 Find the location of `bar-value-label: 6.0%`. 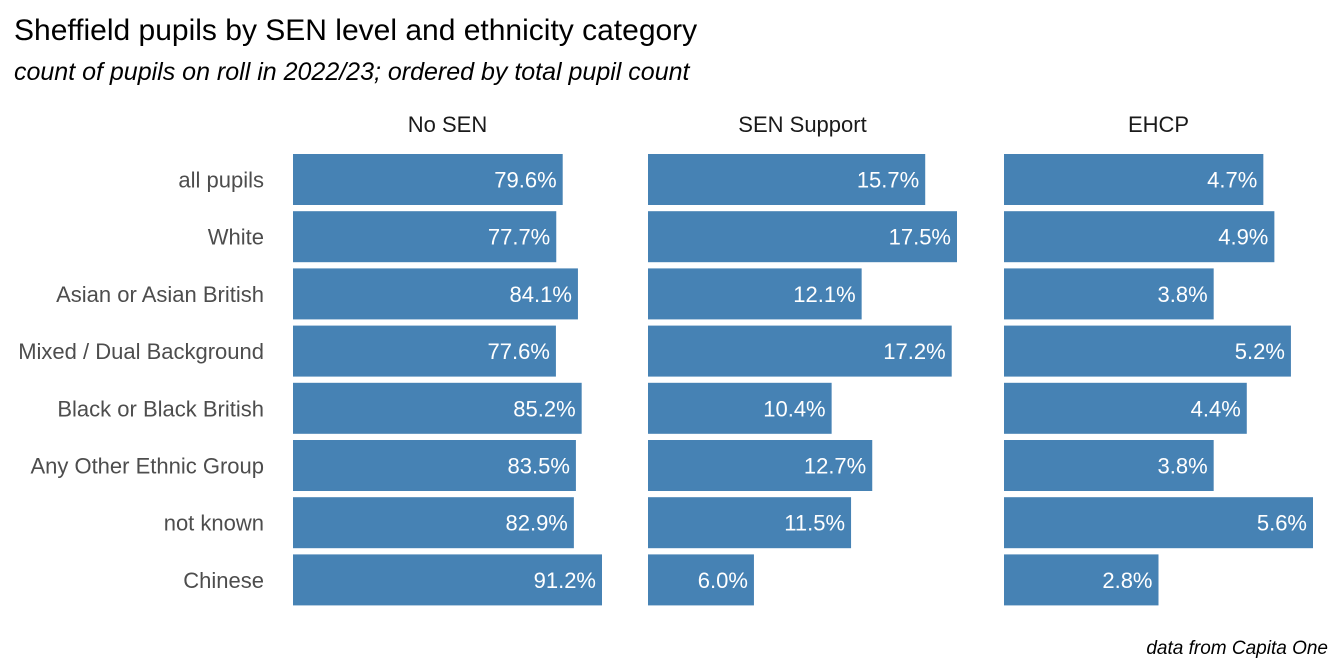

bar-value-label: 6.0% is located at coordinates (723, 580).